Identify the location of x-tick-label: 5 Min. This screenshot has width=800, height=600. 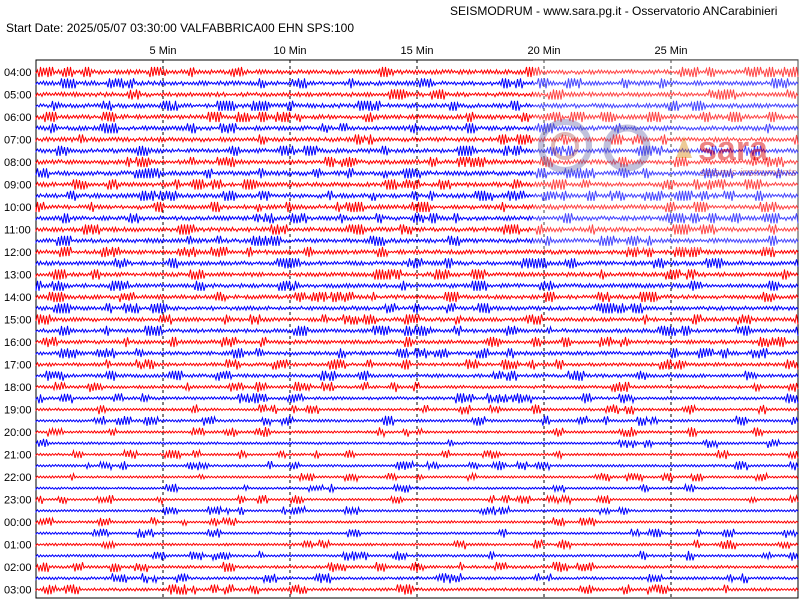
(163, 51).